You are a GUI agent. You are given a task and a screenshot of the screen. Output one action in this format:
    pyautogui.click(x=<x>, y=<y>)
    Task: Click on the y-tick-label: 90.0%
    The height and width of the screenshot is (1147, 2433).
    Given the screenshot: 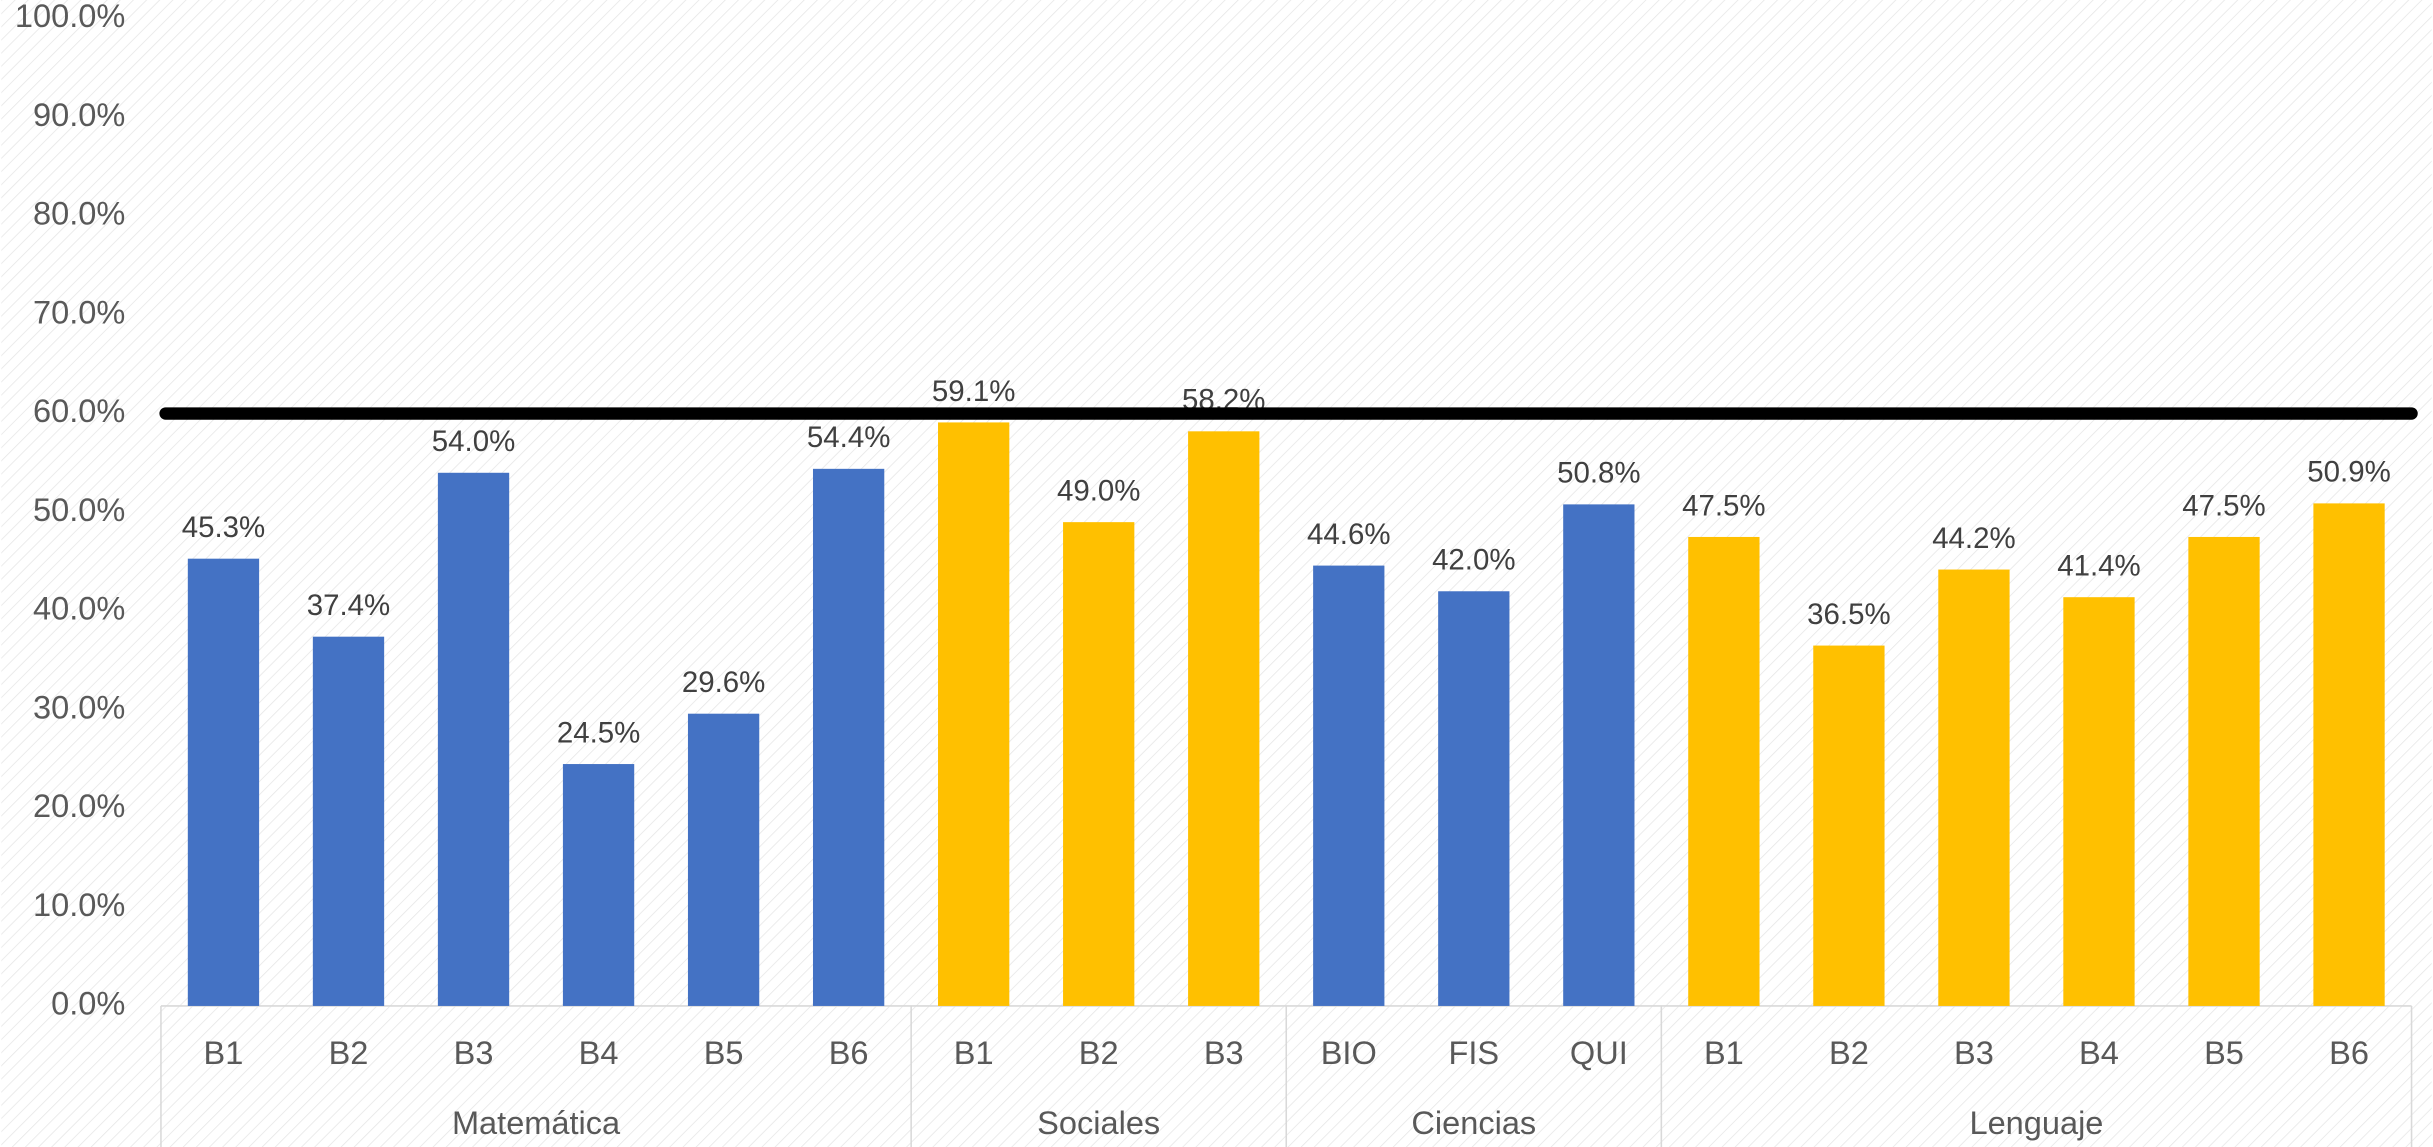 What is the action you would take?
    pyautogui.click(x=79, y=115)
    